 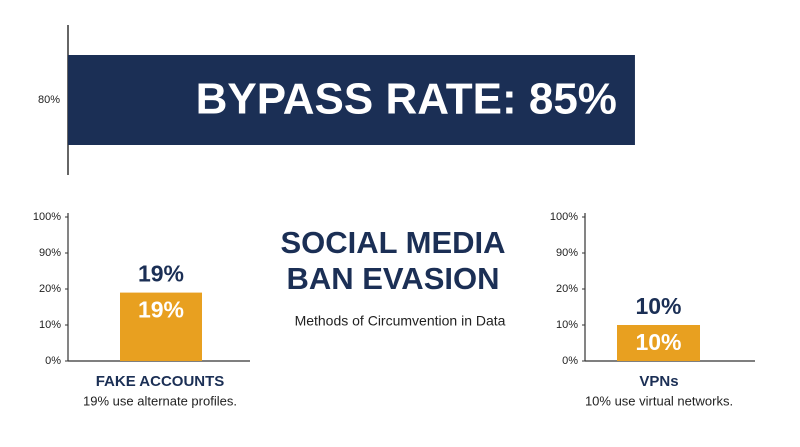 What do you see at coordinates (659, 400) in the screenshot?
I see `caption: 10% use virtual networks.` at bounding box center [659, 400].